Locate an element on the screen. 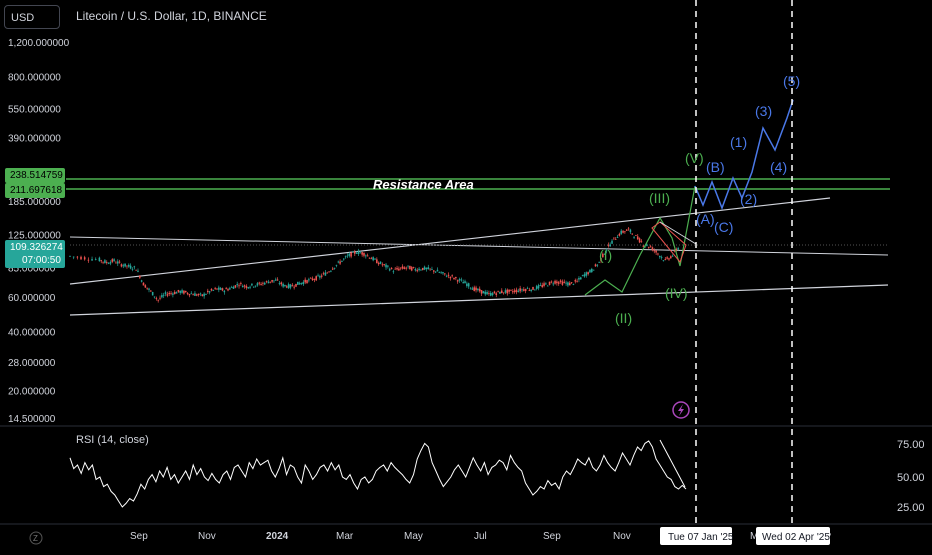 This screenshot has height=555, width=932. trendline-upper is located at coordinates (450, 241).